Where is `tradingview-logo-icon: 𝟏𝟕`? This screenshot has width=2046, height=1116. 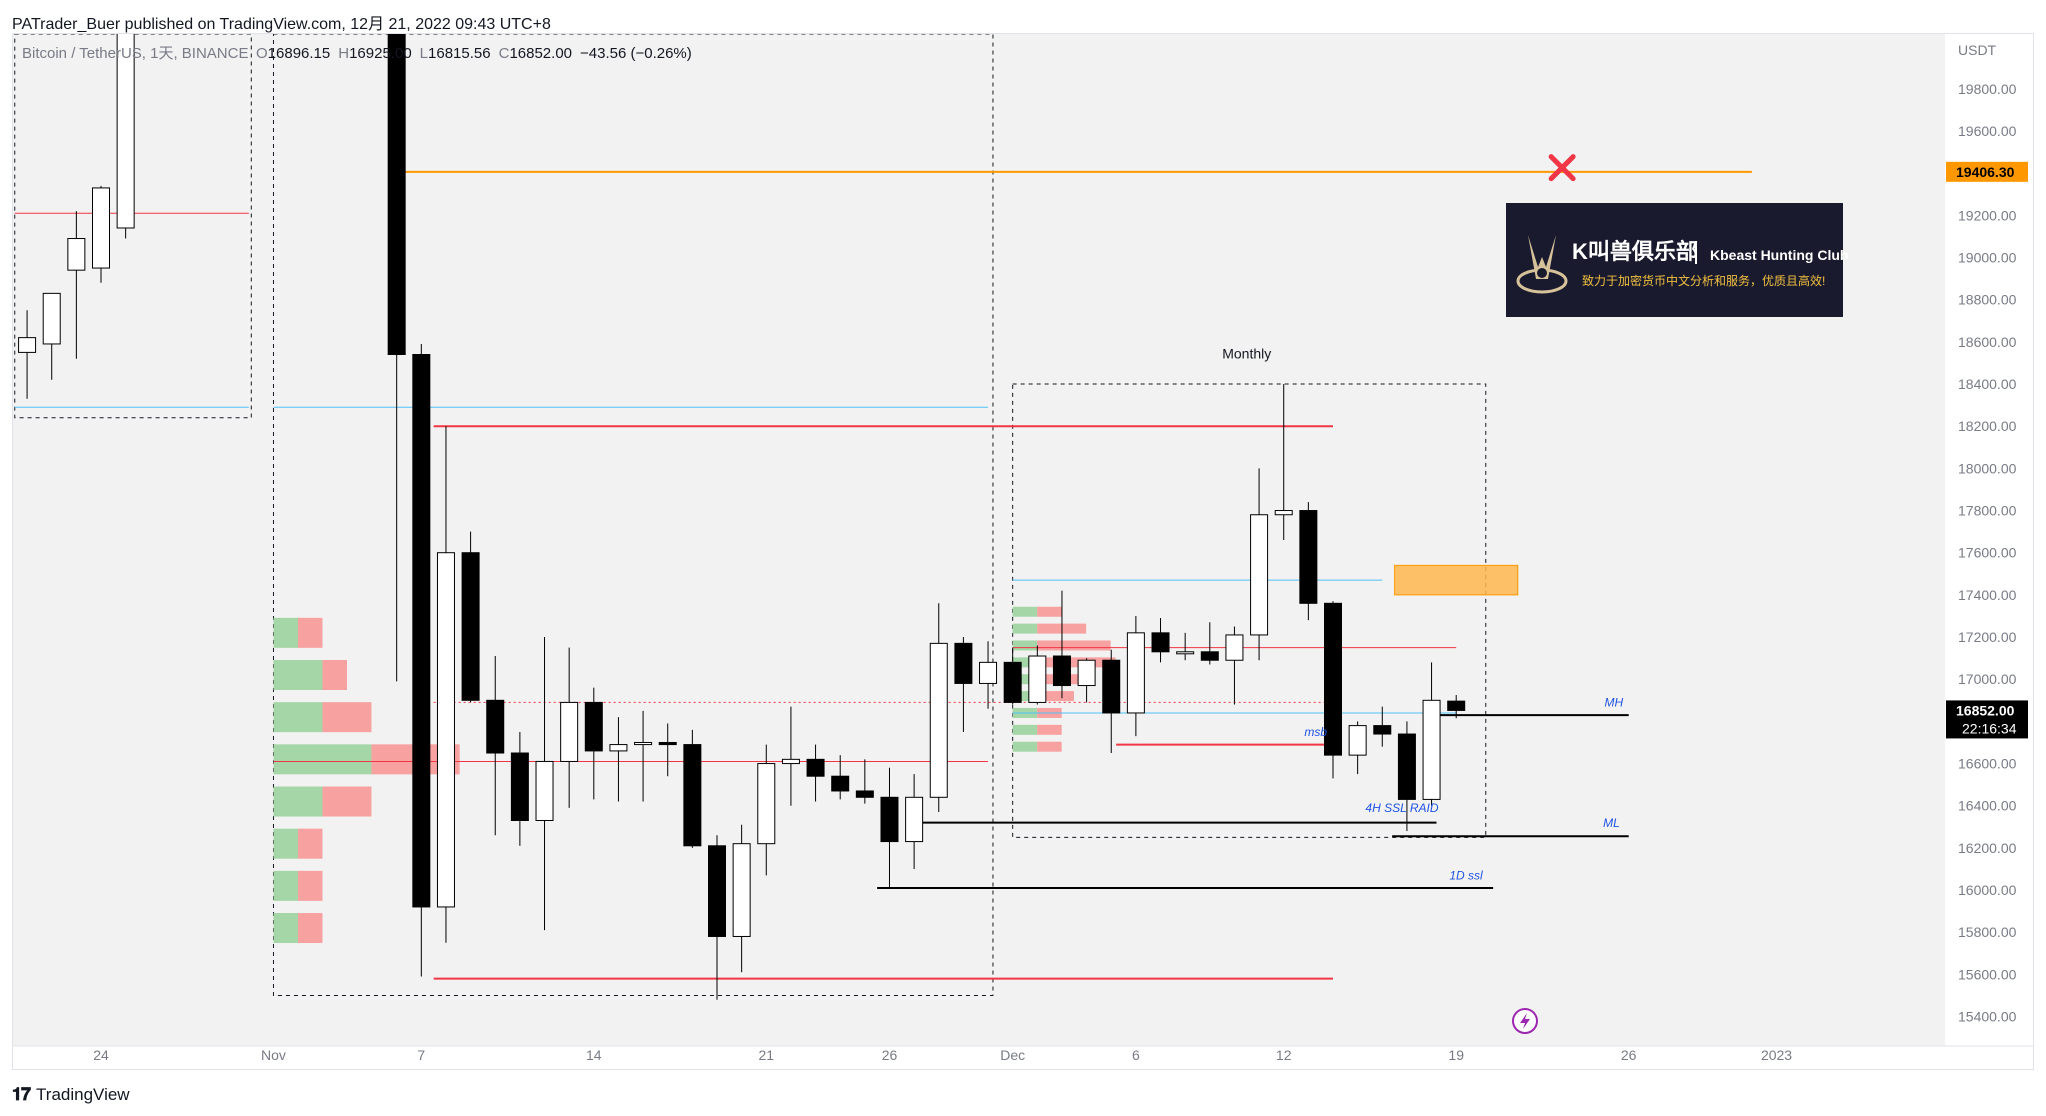
tradingview-logo-icon: 𝟏𝟕 is located at coordinates (21, 1094).